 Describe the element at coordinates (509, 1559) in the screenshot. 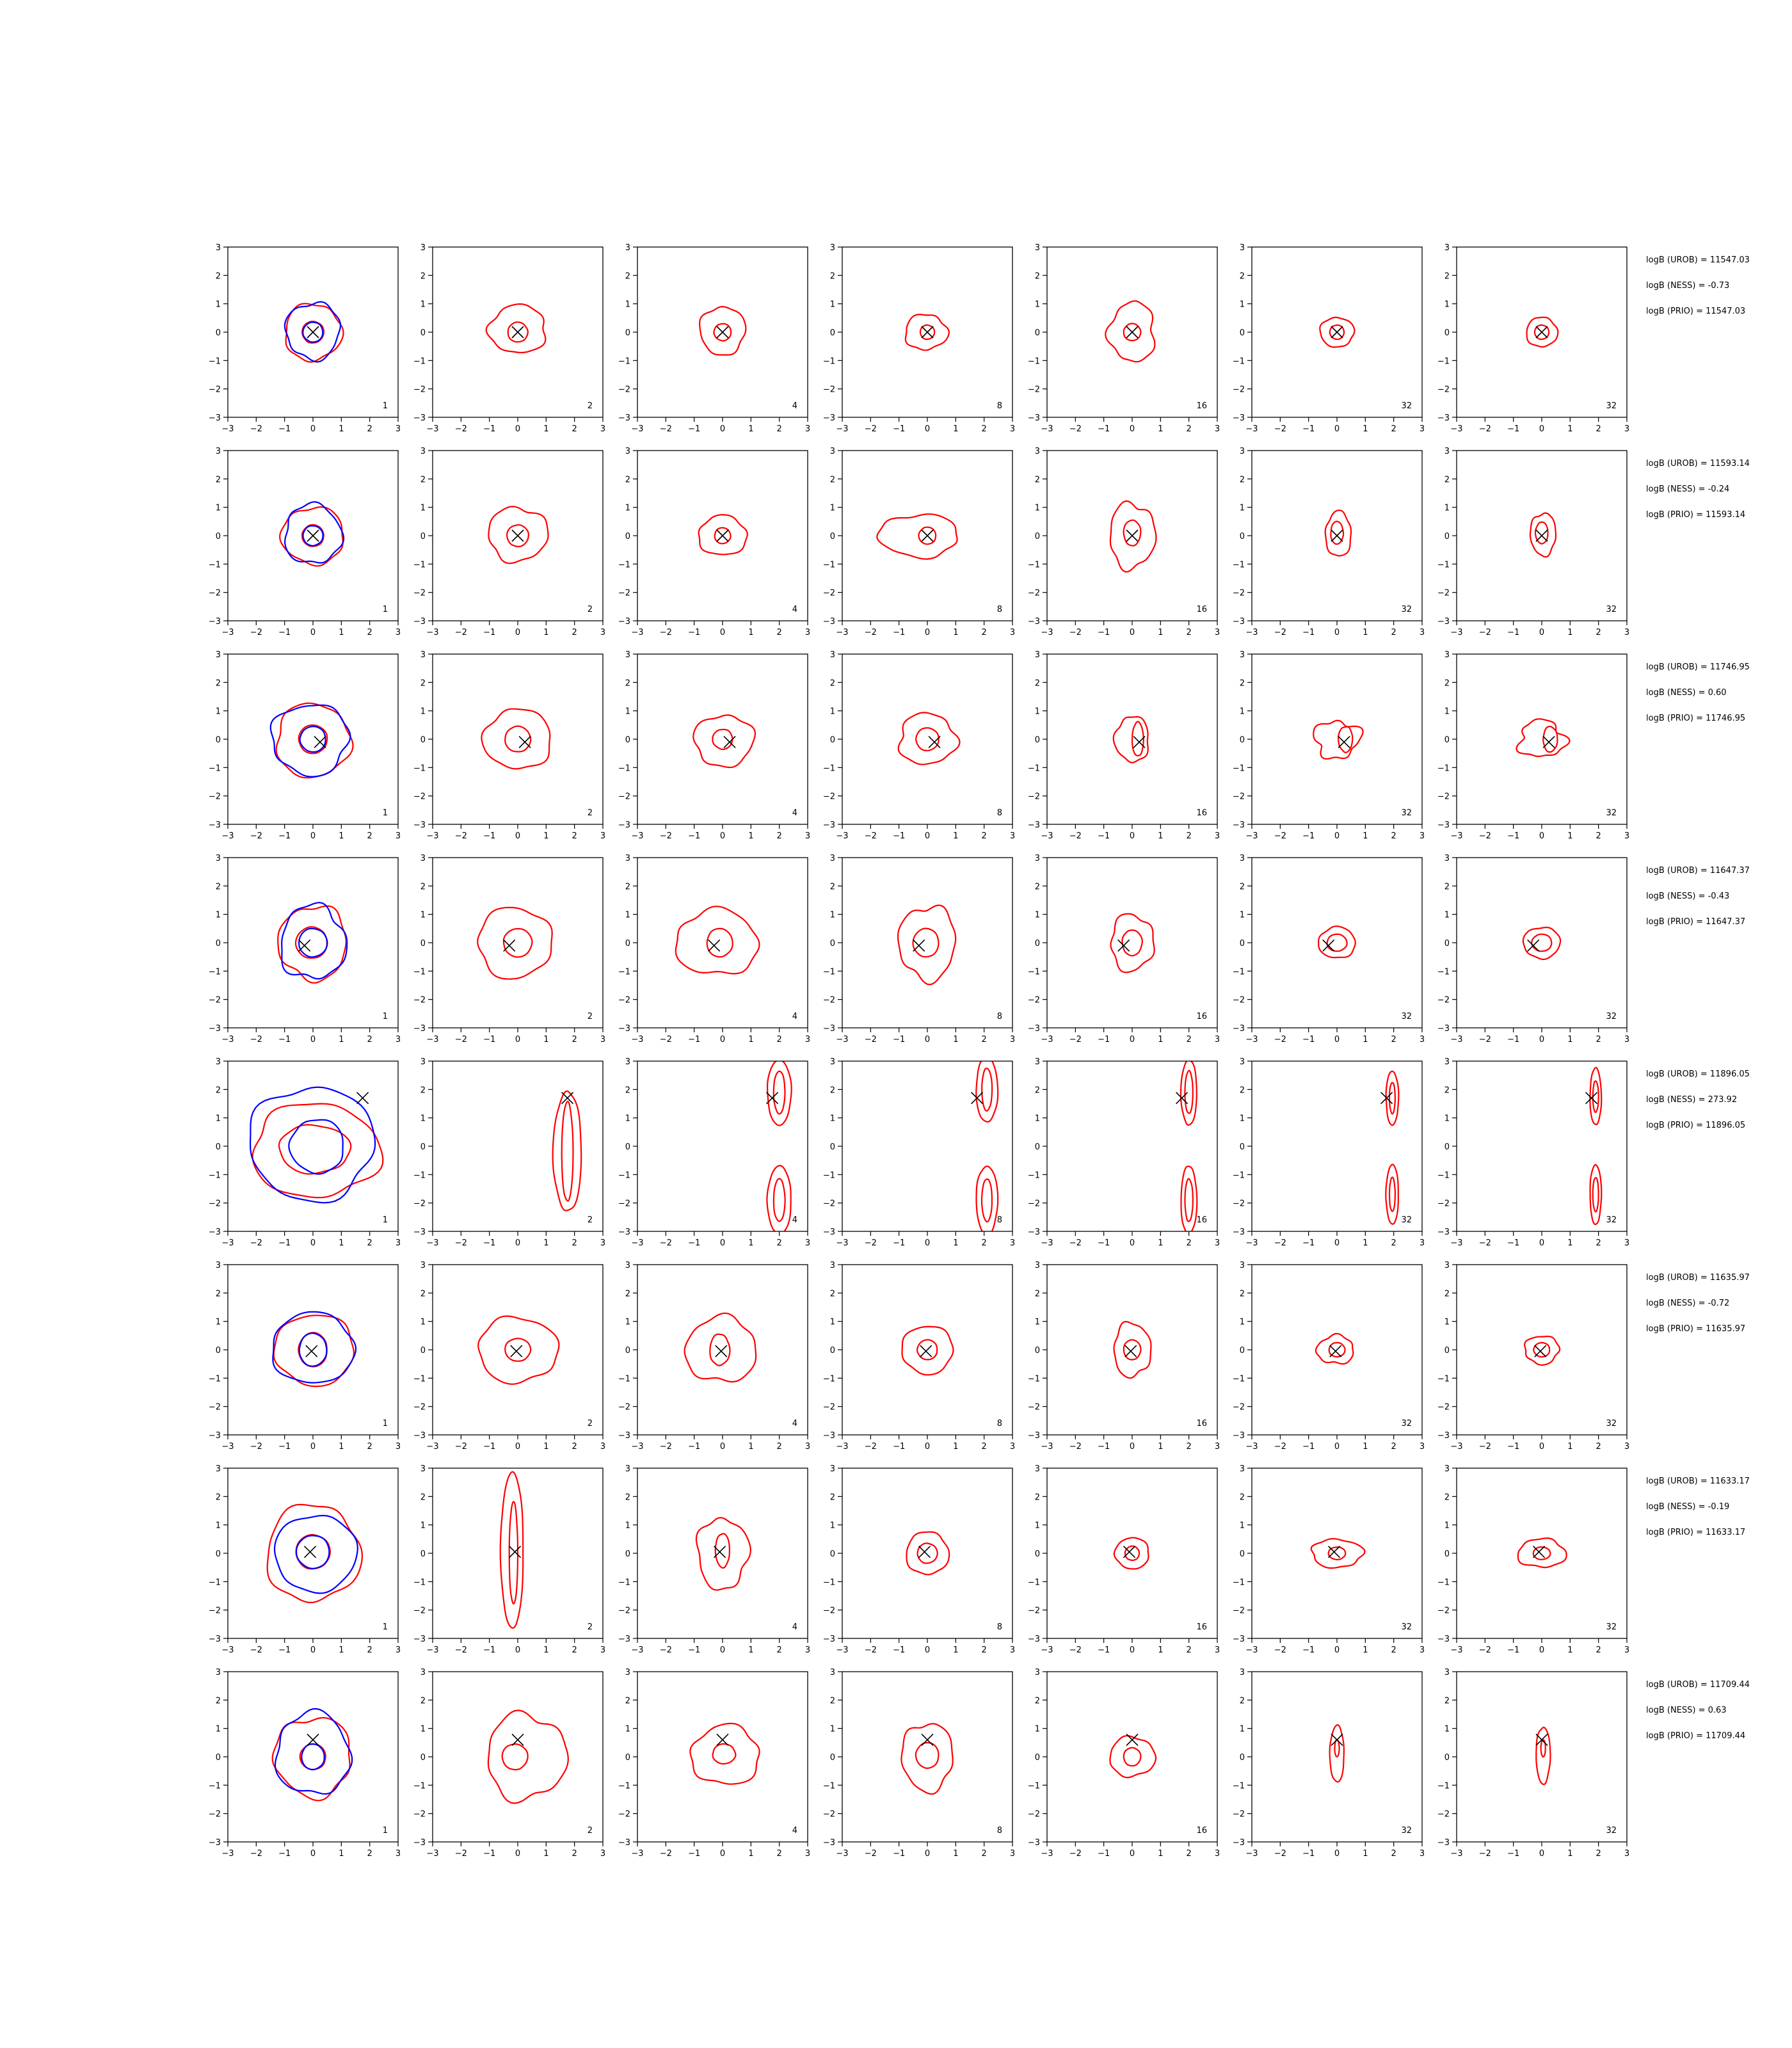

I see `panel-r7-c2: −3−3 −2 −2 −1 −1 0 0 1 1 2 2 3 3 2` at that location.